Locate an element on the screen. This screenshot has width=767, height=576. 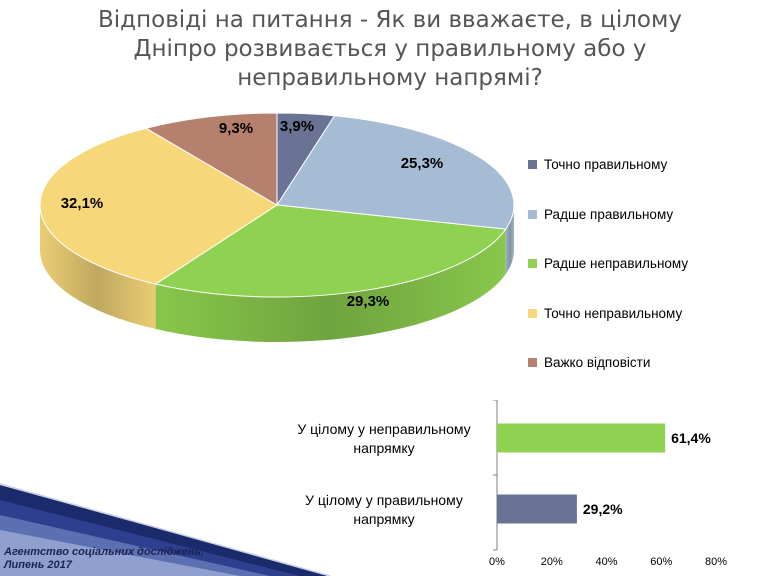
bar-category-1: У цілому у неправильному напрямку is located at coordinates (384, 439).